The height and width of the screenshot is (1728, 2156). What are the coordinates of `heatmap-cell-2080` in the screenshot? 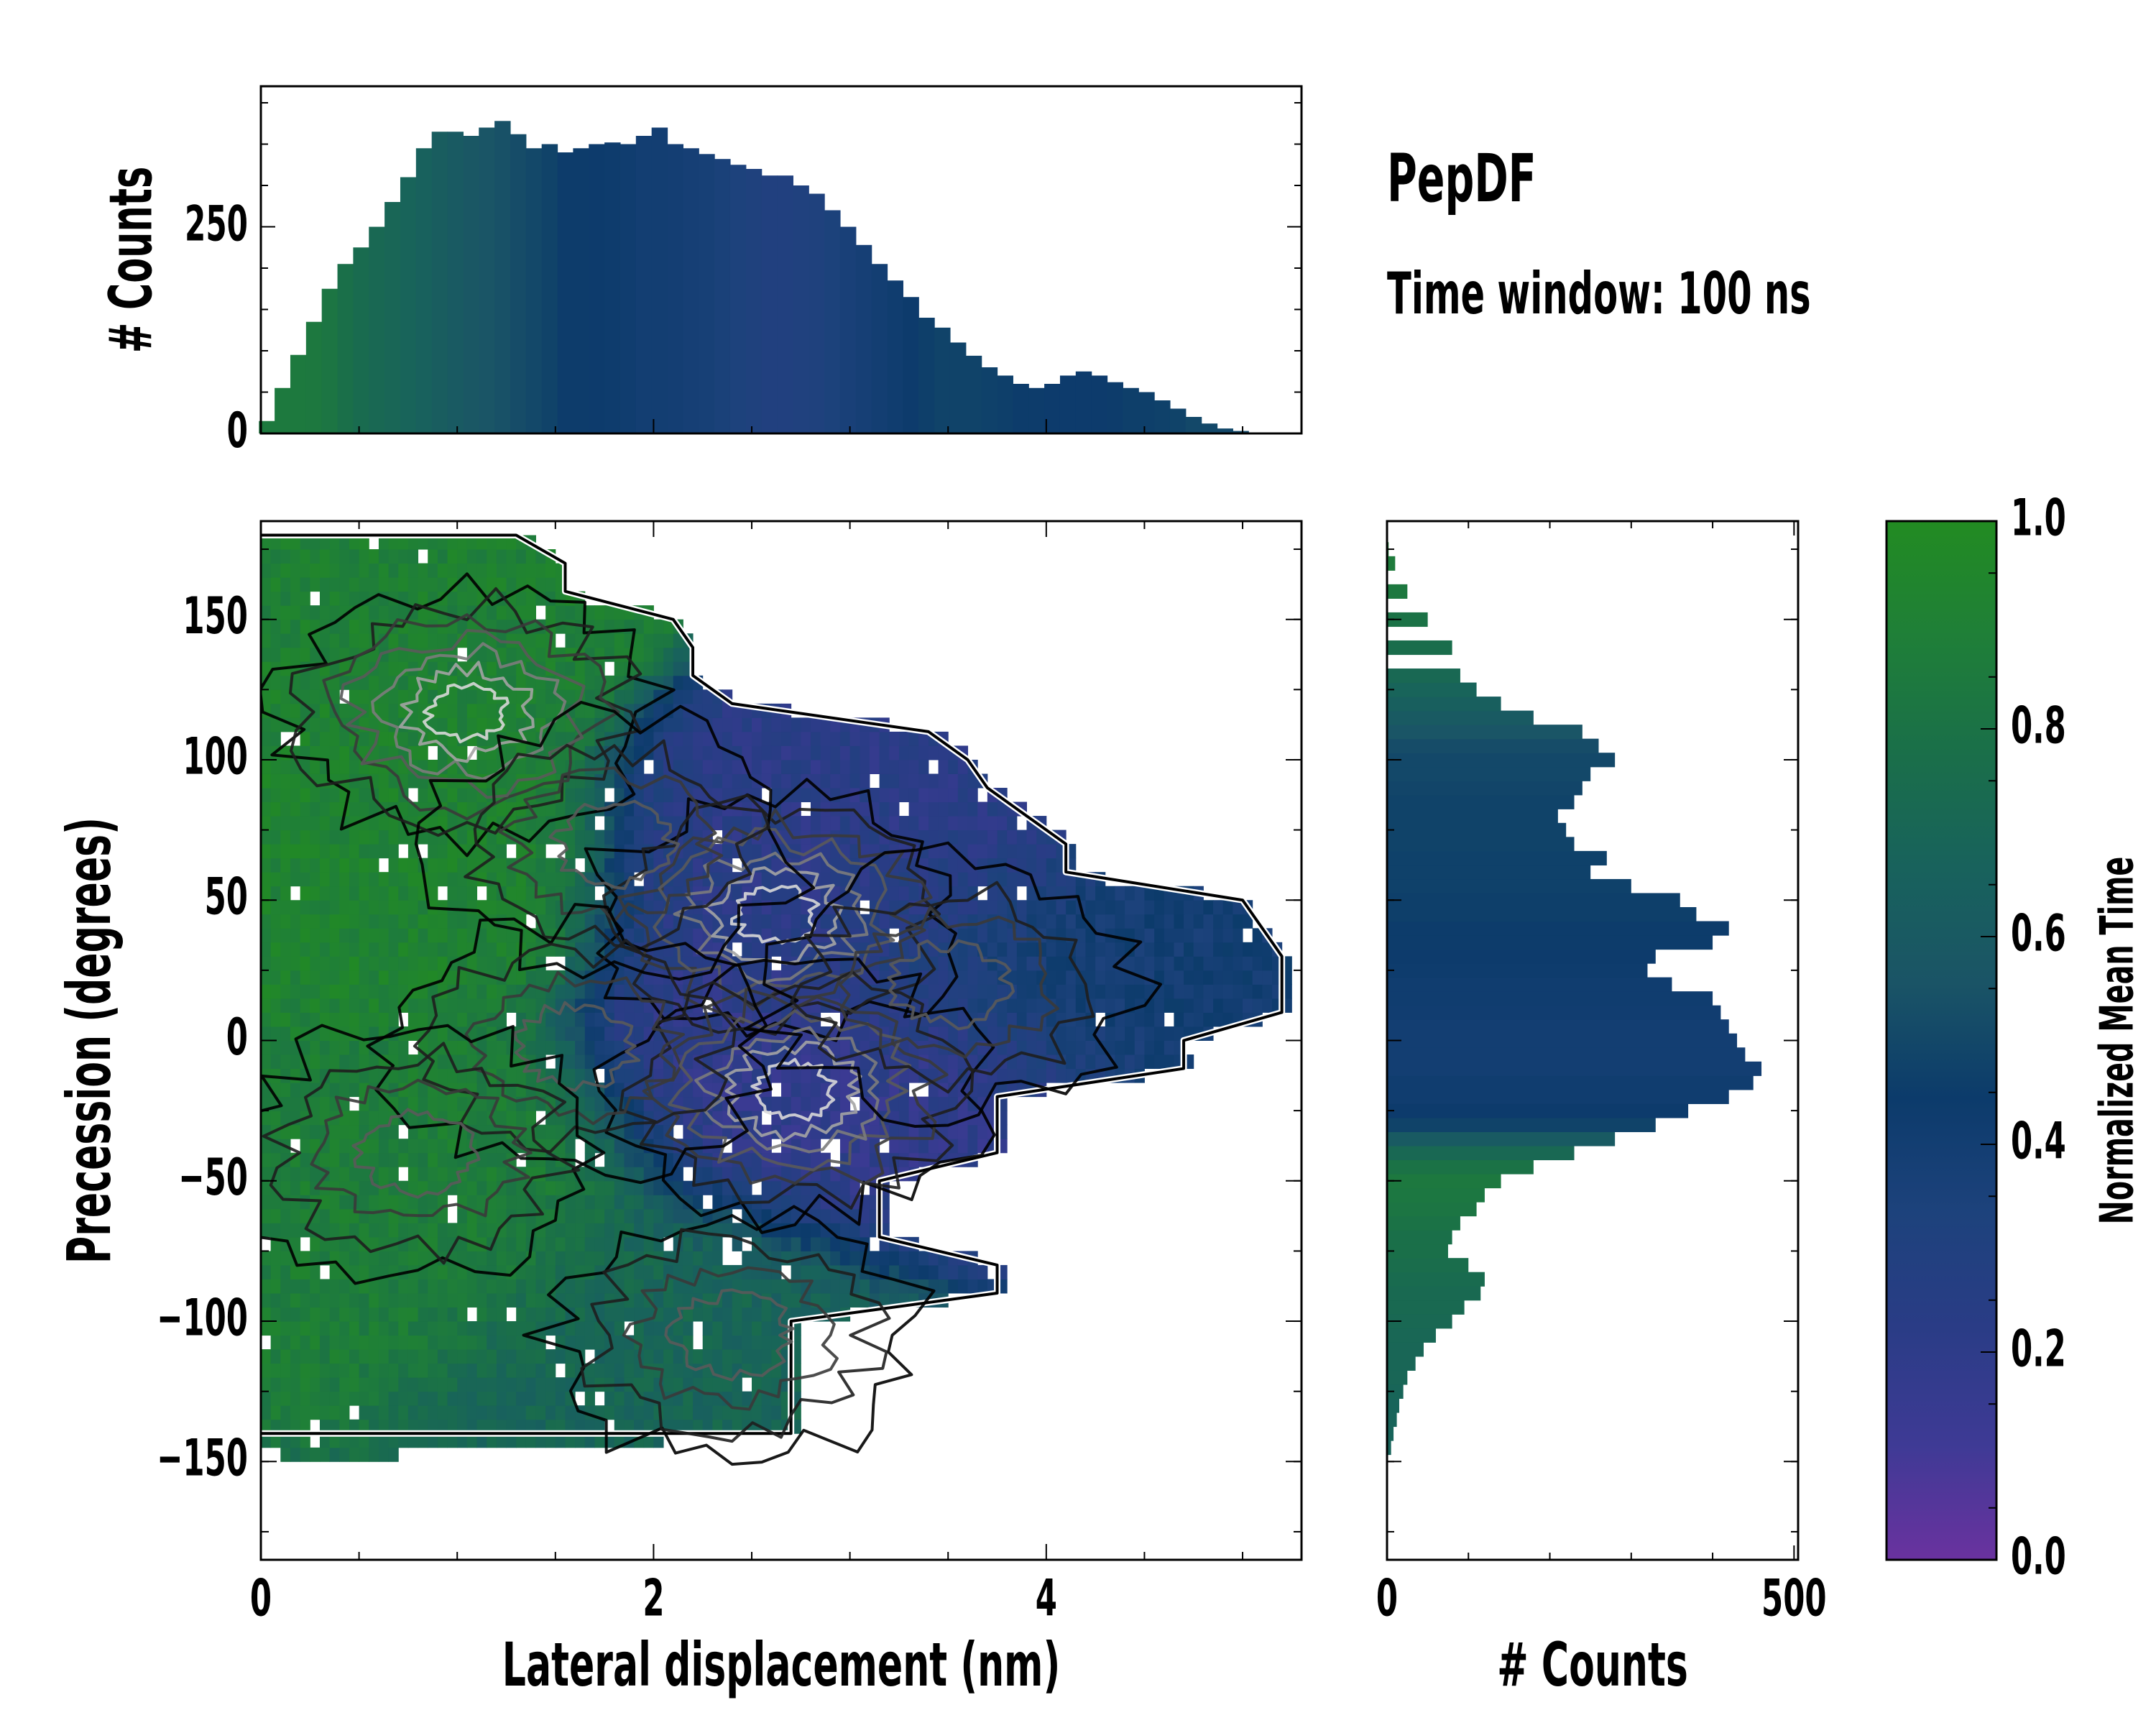 It's located at (963, 1019).